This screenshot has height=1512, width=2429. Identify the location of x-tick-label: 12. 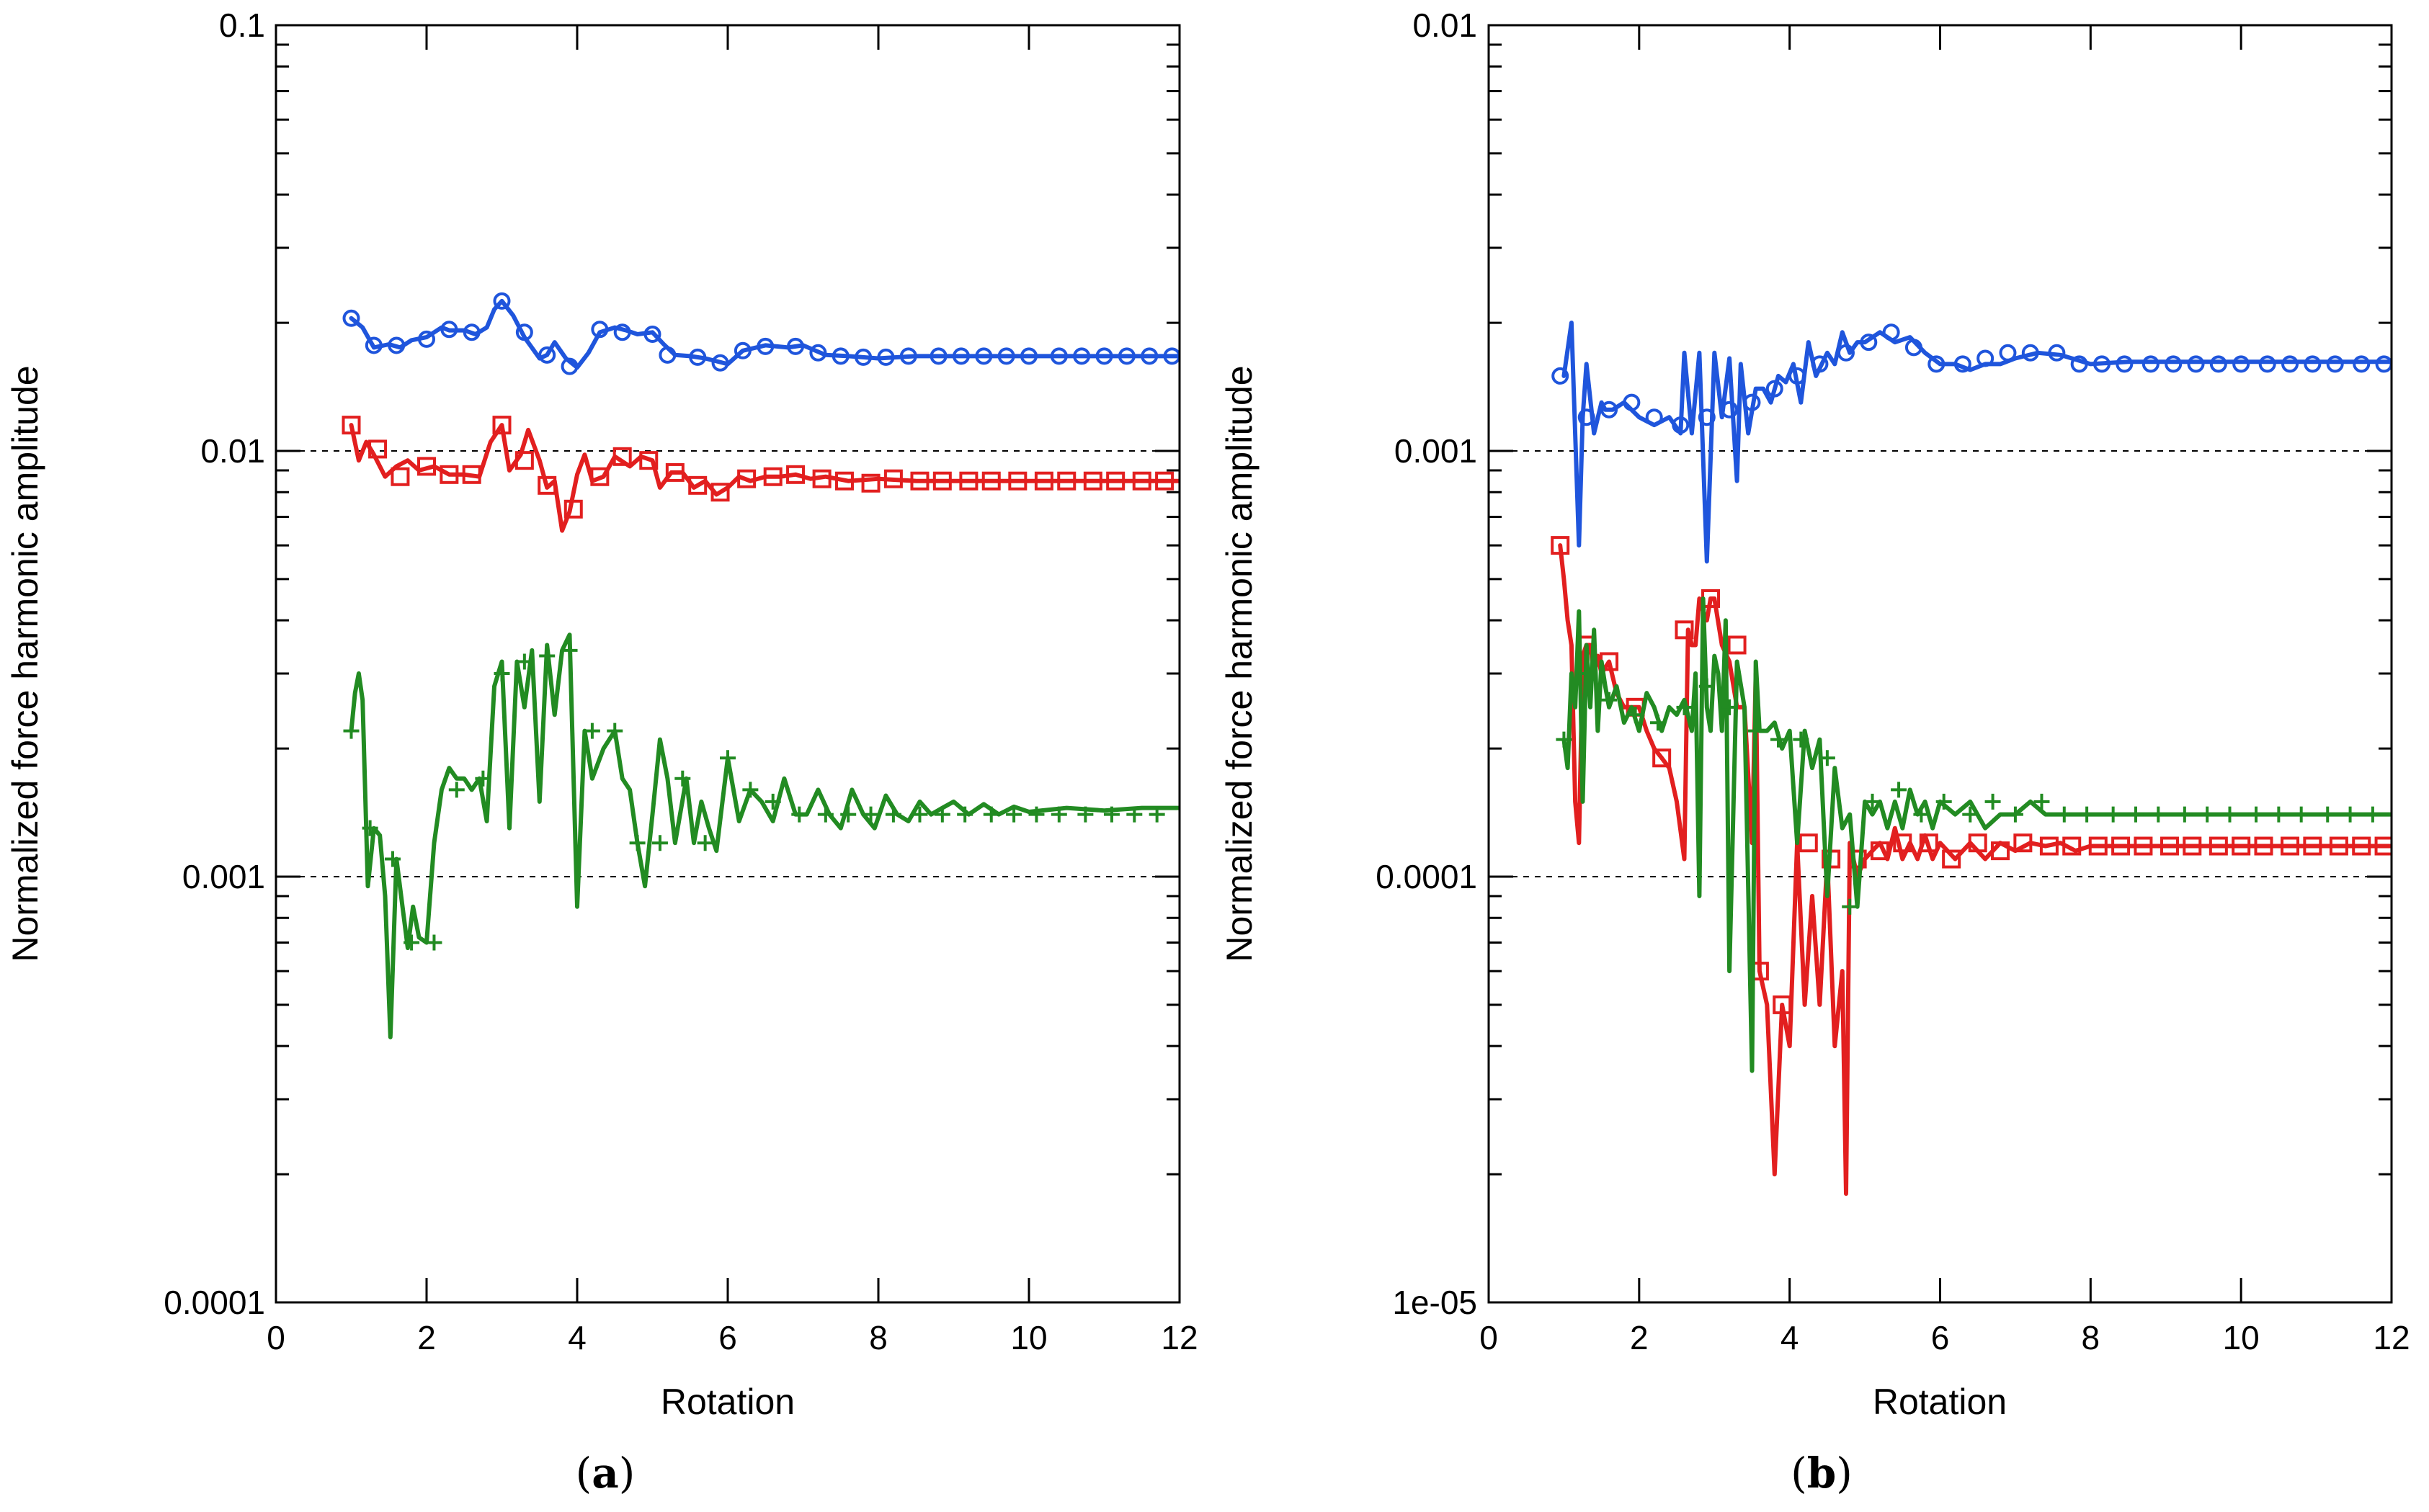
(2391, 1337).